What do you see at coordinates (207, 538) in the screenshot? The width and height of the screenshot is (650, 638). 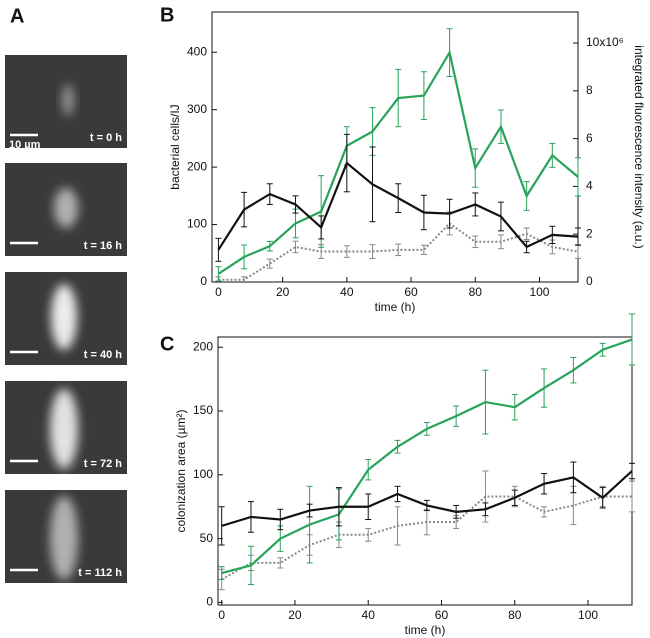 I see `y-tick-label: 50` at bounding box center [207, 538].